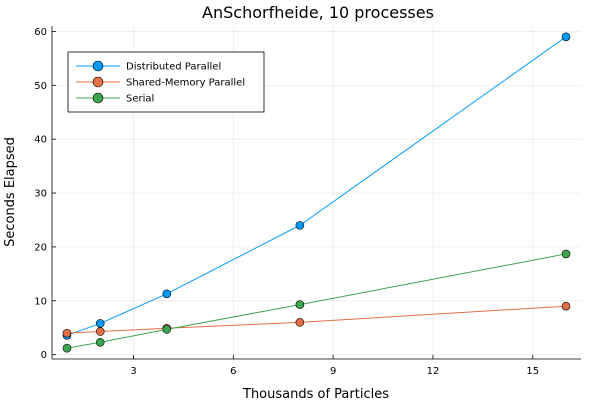  Describe the element at coordinates (40, 86) in the screenshot. I see `y-tick-label: 50` at that location.